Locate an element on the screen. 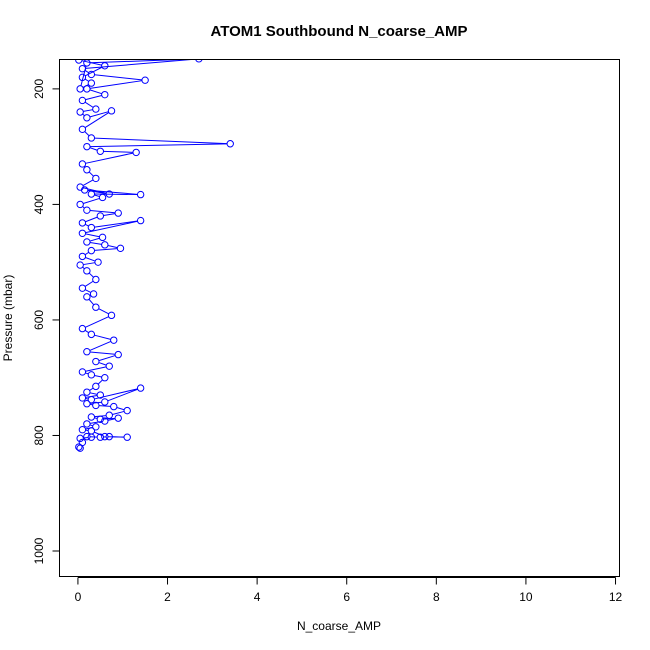  y-tick-label: 400 is located at coordinates (39, 204).